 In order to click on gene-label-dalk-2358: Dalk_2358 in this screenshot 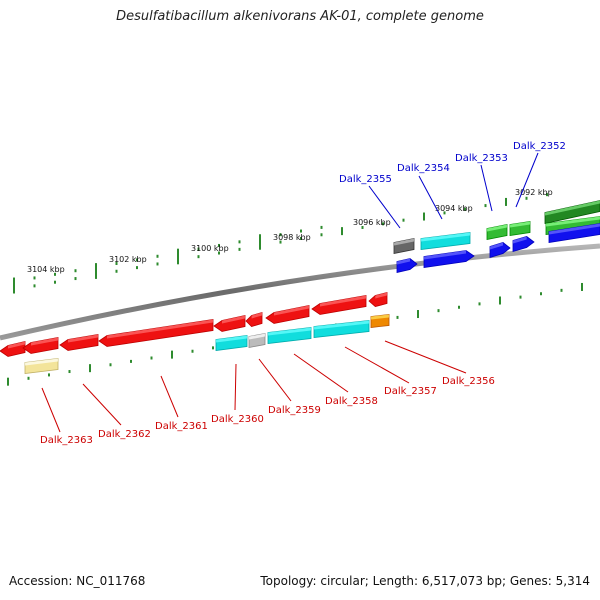, I will do `click(351, 401)`.